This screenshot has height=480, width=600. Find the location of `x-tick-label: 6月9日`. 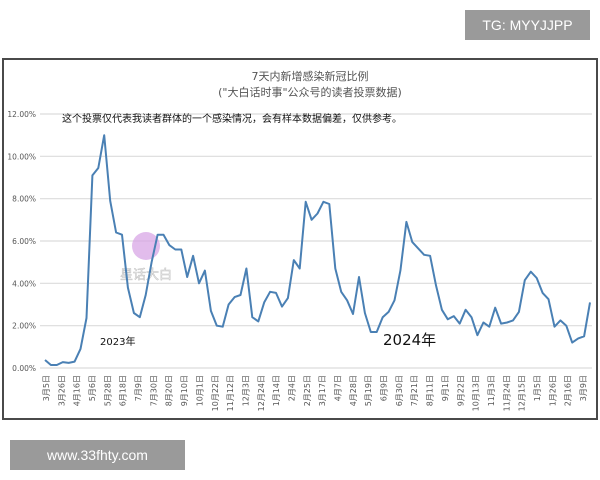

x-tick-label: 6月9日 is located at coordinates (384, 388).